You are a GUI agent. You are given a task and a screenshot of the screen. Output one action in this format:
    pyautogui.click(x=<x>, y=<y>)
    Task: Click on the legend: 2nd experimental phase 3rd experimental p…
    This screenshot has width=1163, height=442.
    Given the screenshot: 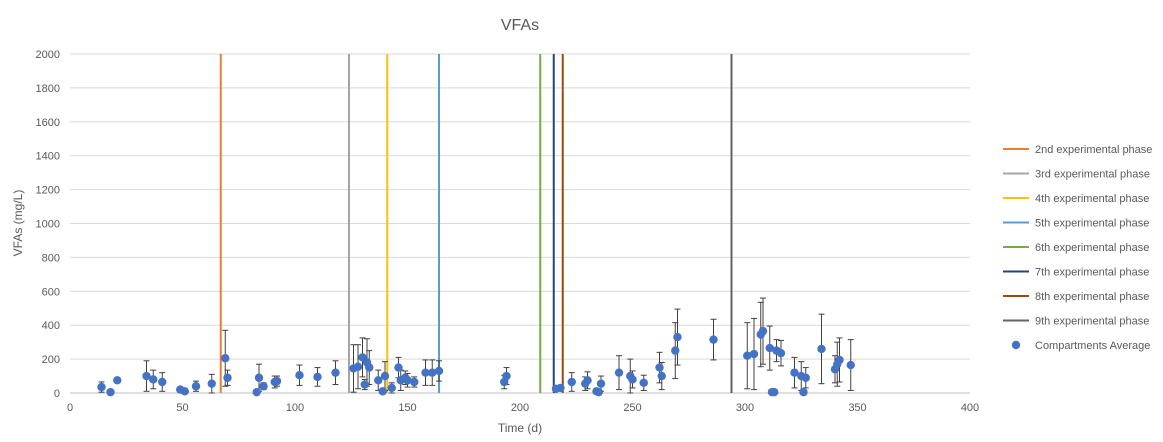 What is the action you would take?
    pyautogui.click(x=1077, y=248)
    